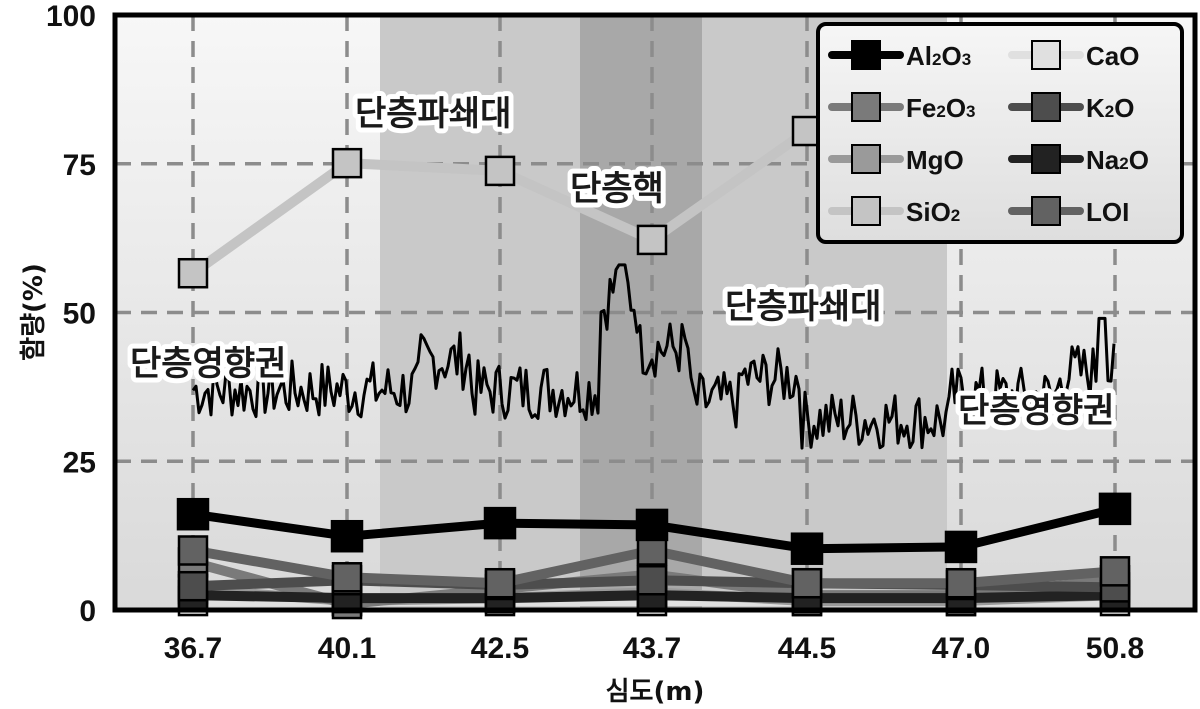  I want to click on legend-label: SiO2, so click(933, 212).